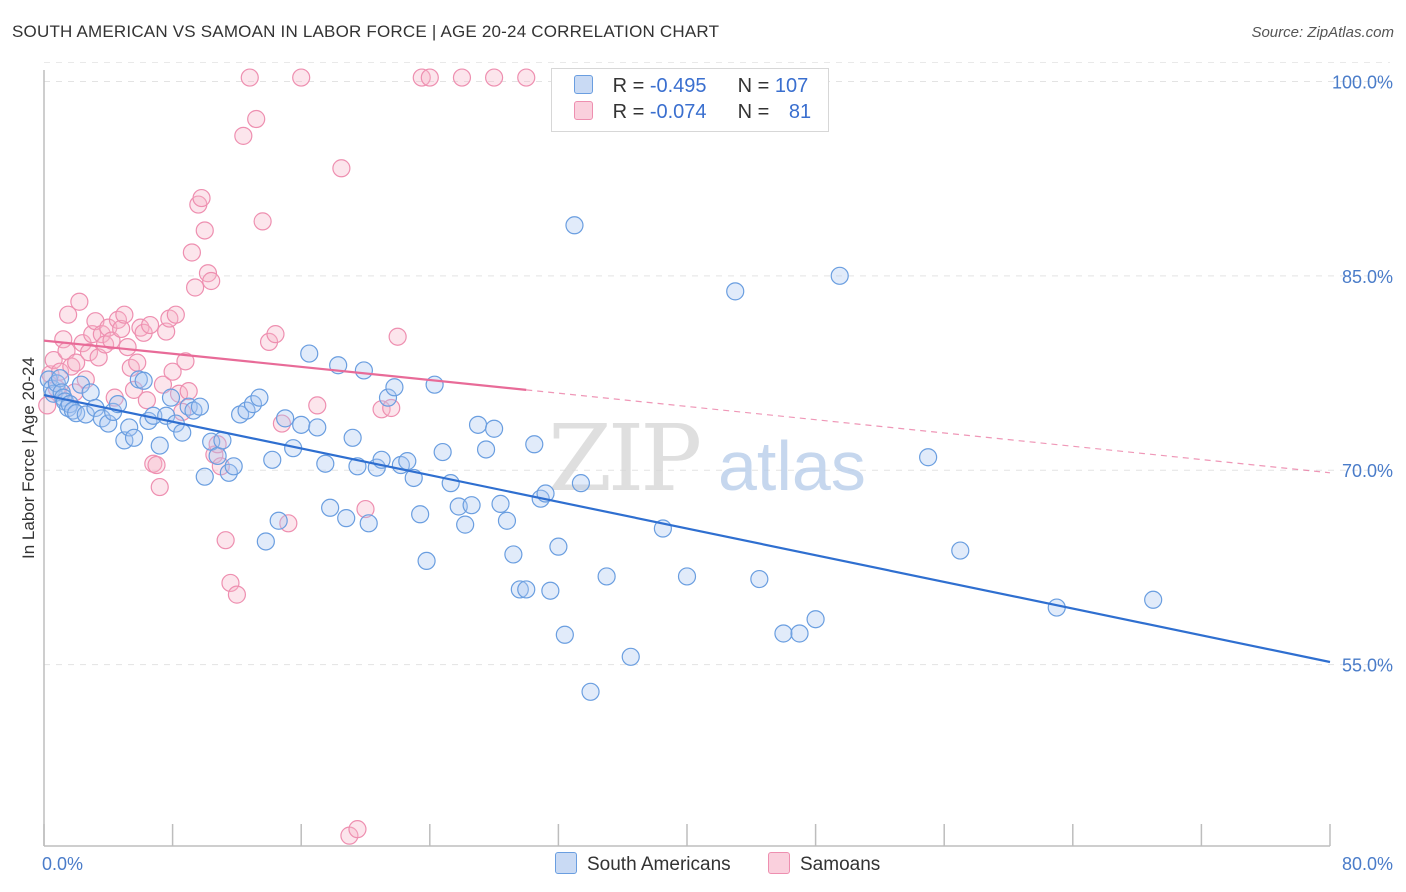 The width and height of the screenshot is (1406, 892). I want to click on y-tick-label: 70.0%, so click(1367, 471).